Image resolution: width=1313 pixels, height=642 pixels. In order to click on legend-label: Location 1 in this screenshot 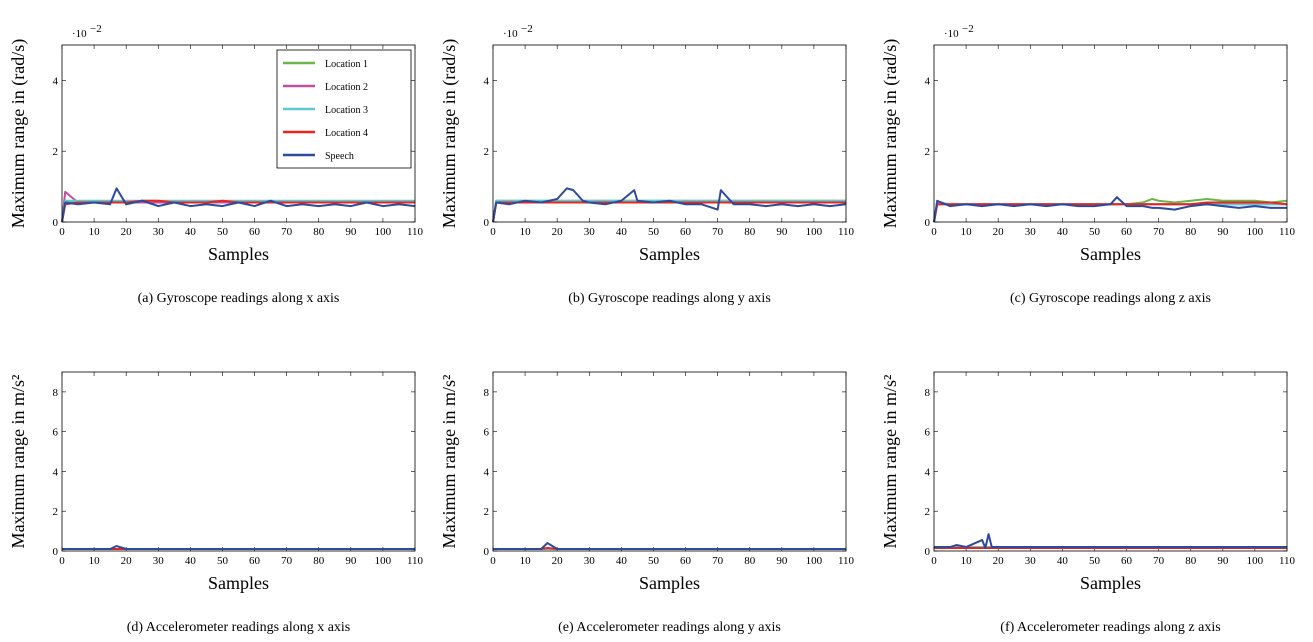, I will do `click(346, 64)`.